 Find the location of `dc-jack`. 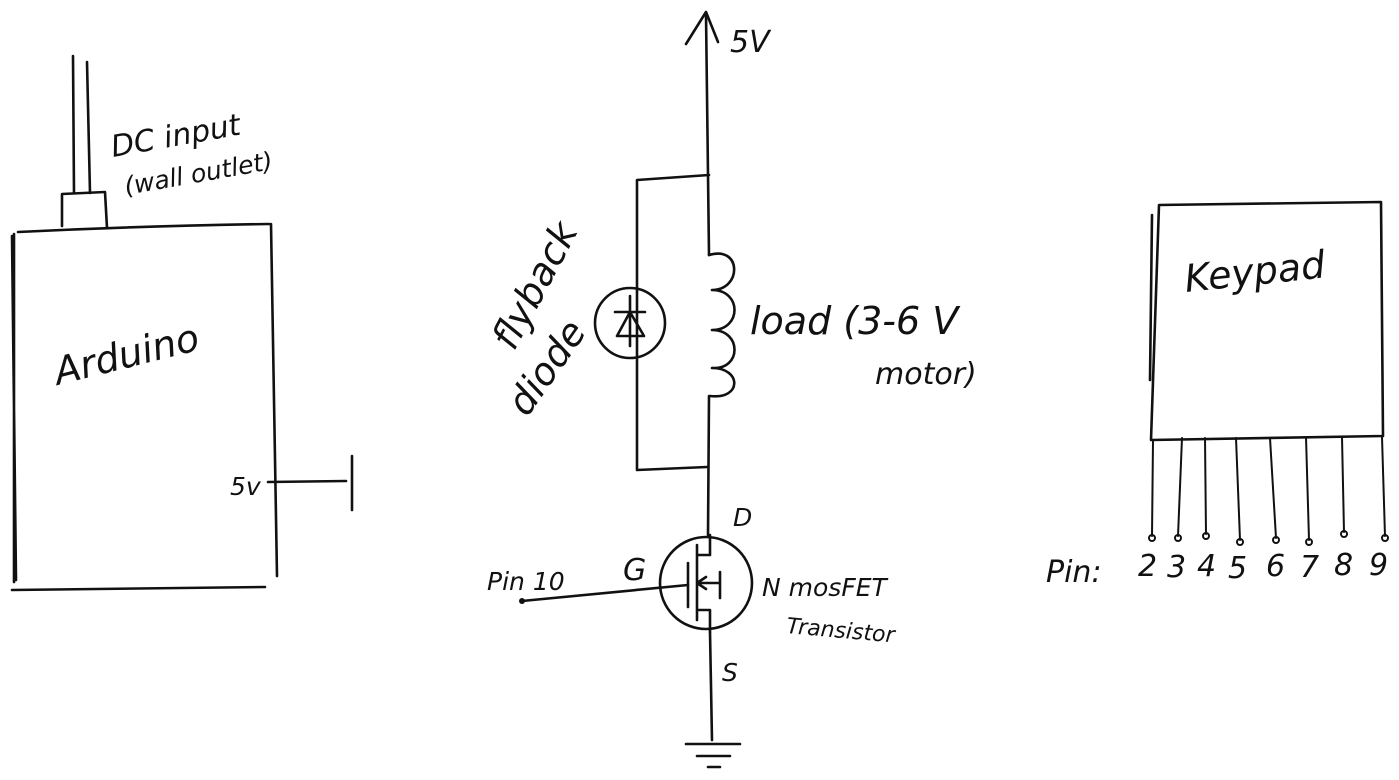

dc-jack is located at coordinates (84, 210).